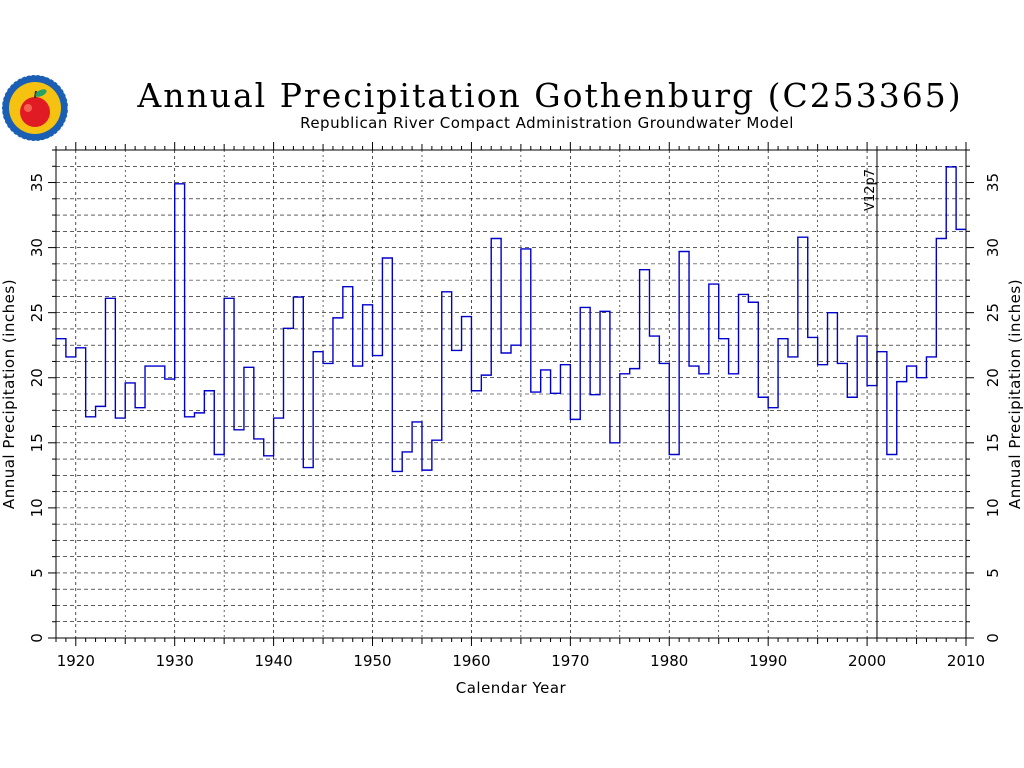 The width and height of the screenshot is (1024, 768). What do you see at coordinates (511, 688) in the screenshot?
I see `x-axis-title: Calendar Year` at bounding box center [511, 688].